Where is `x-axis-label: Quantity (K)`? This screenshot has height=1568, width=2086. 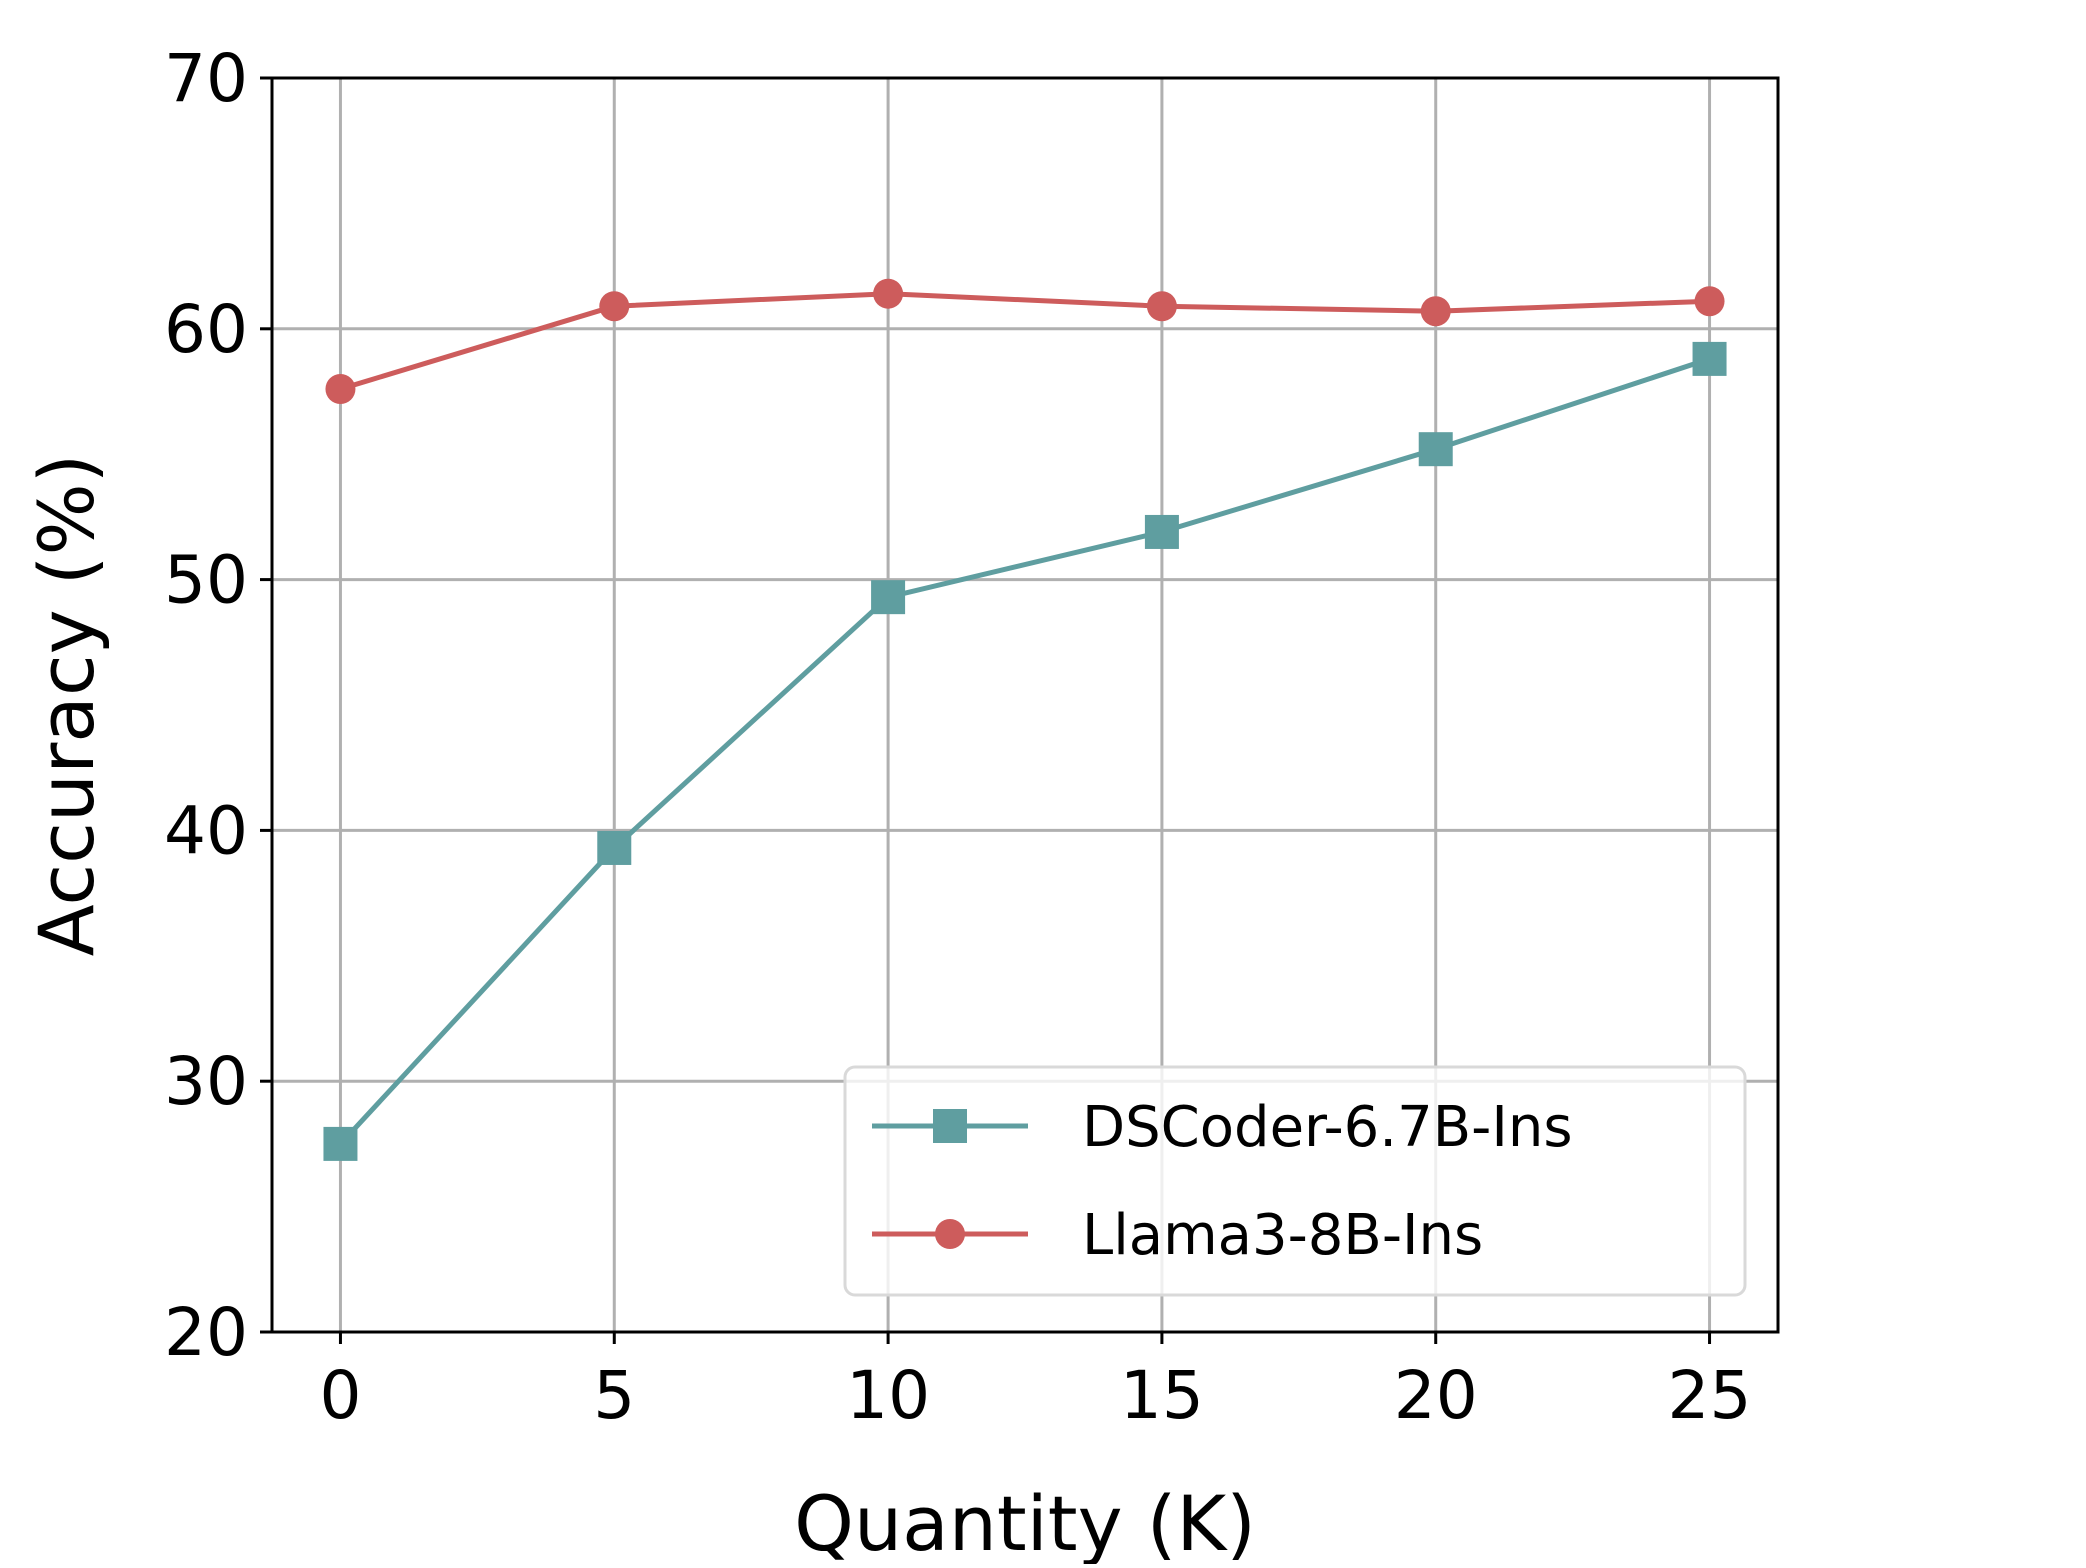 x-axis-label: Quantity (K) is located at coordinates (1025, 1521).